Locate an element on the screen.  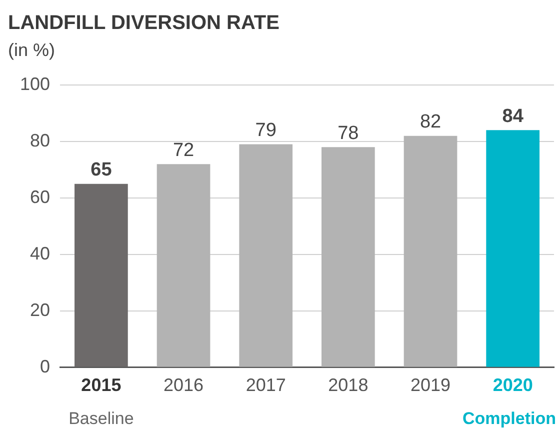
text: Baseline is located at coordinates (101, 418).